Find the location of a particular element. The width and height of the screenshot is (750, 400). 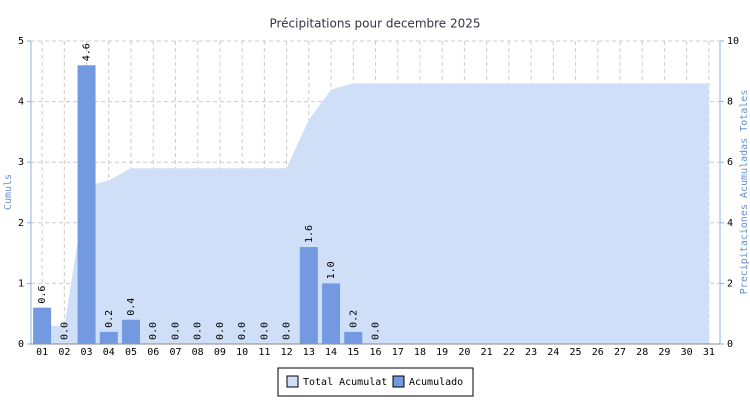

x-tick-label: 15 is located at coordinates (353, 352).